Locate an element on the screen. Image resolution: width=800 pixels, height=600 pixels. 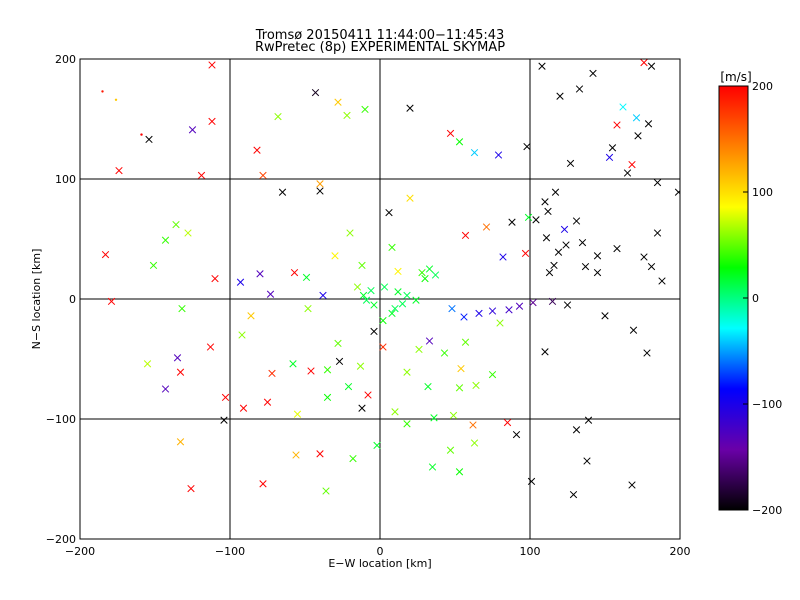
colorbar-tick-label: −100 is located at coordinates (767, 404).